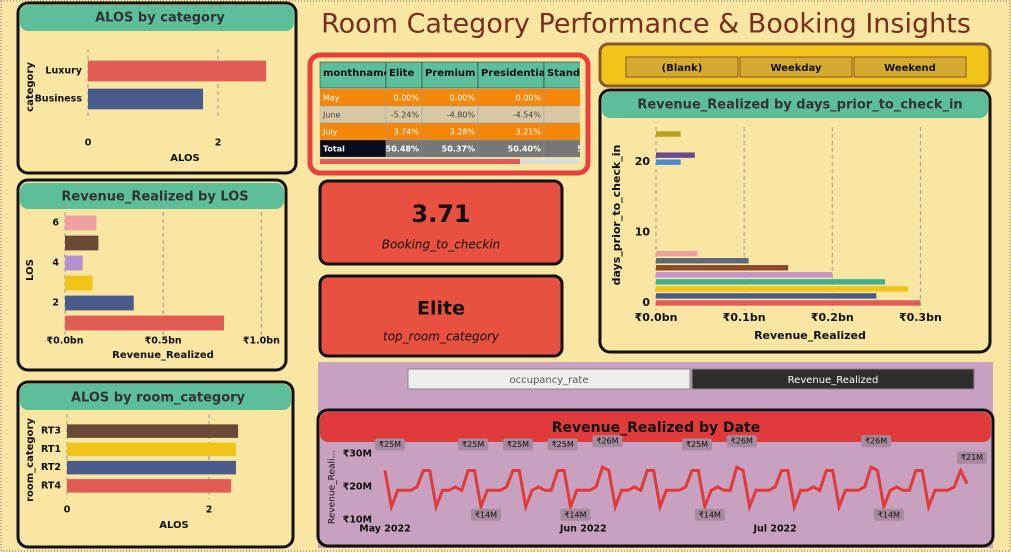 Image resolution: width=1011 pixels, height=552 pixels. Describe the element at coordinates (567, 73) in the screenshot. I see `column-header: Standa` at that location.